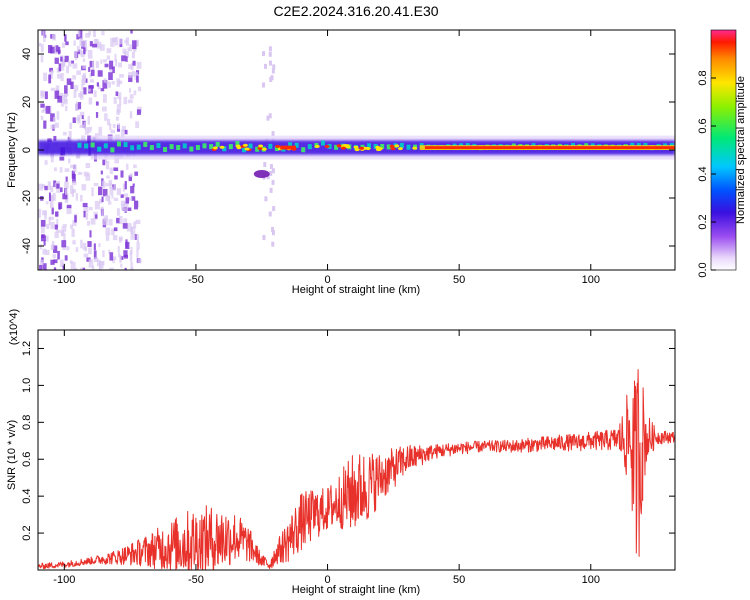 This screenshot has height=600, width=750. Describe the element at coordinates (723, 150) in the screenshot. I see `colorbar-gradient` at that location.